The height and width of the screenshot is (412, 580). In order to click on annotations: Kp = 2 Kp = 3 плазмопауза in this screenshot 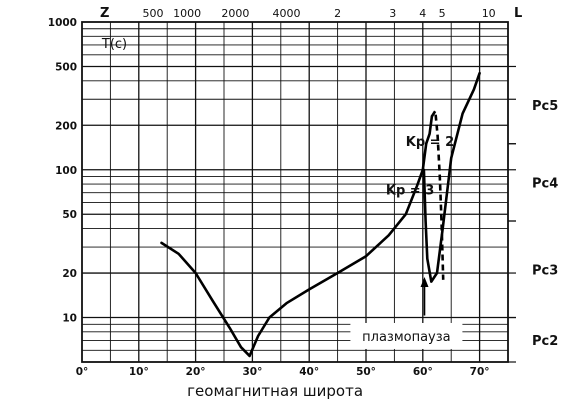, I will do `click(406, 242)`.